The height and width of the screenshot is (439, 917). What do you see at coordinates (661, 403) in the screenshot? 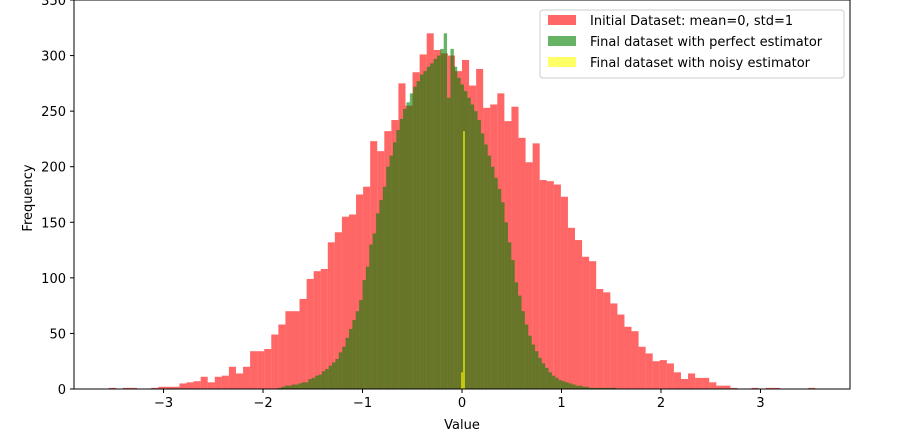
I see `x-tick-label: 2` at bounding box center [661, 403].